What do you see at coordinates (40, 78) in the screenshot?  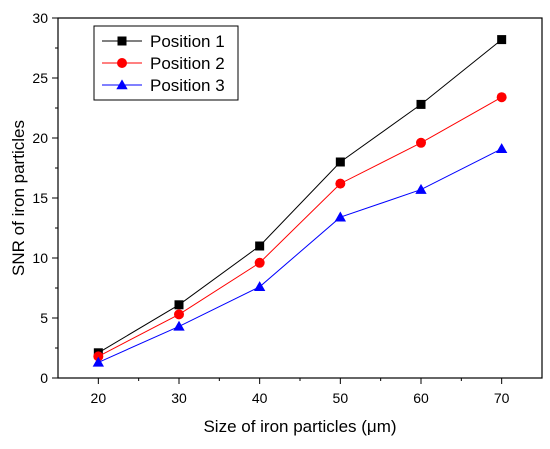 I see `y-tick-label: 25` at bounding box center [40, 78].